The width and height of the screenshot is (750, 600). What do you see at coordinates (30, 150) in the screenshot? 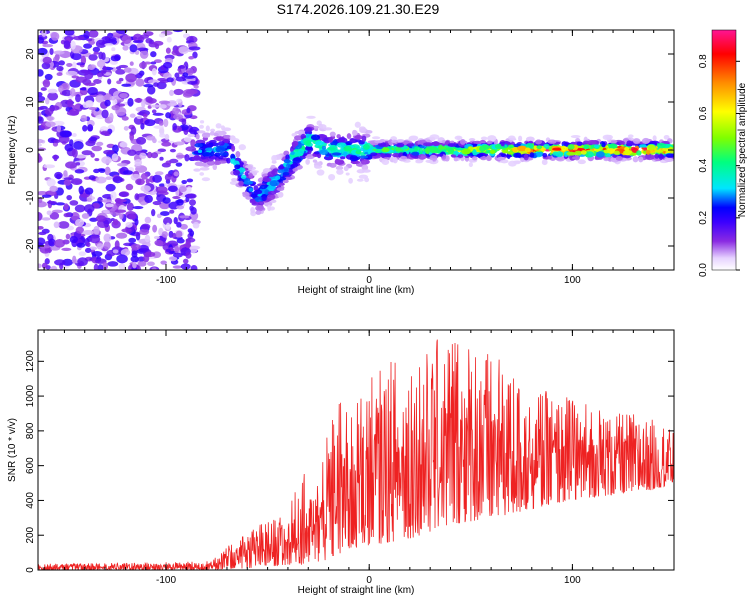
I see `y-tick-label: 0` at bounding box center [30, 150].